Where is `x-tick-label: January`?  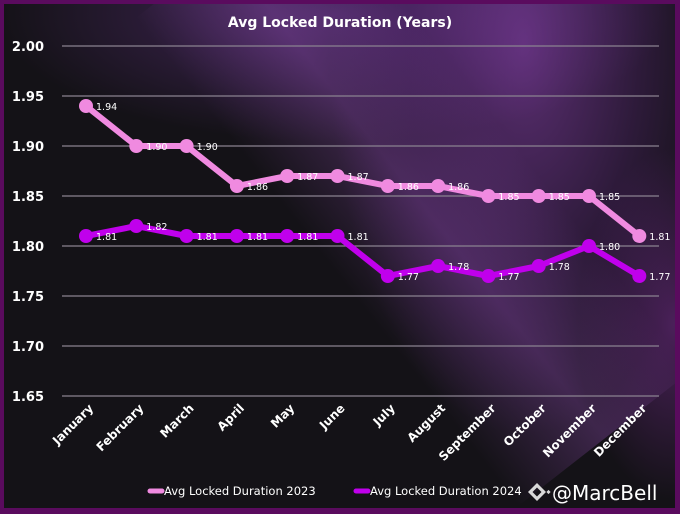 x-tick-label: January is located at coordinates (72, 424).